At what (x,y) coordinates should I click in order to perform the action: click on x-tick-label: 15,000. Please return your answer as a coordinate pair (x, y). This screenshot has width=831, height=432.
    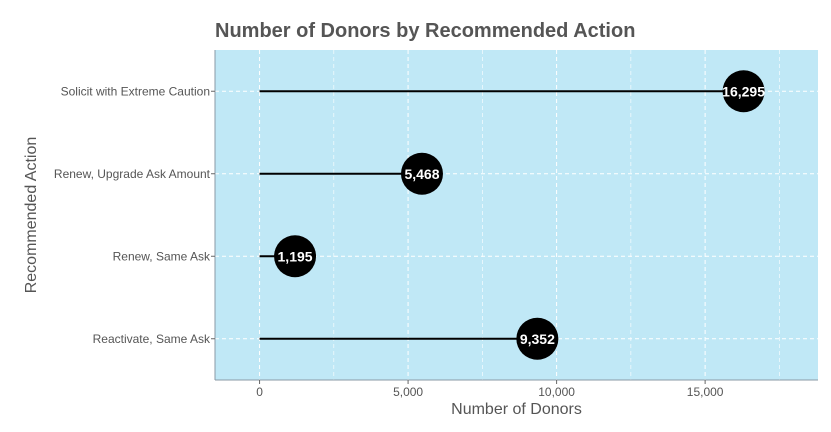
    Looking at the image, I should click on (705, 392).